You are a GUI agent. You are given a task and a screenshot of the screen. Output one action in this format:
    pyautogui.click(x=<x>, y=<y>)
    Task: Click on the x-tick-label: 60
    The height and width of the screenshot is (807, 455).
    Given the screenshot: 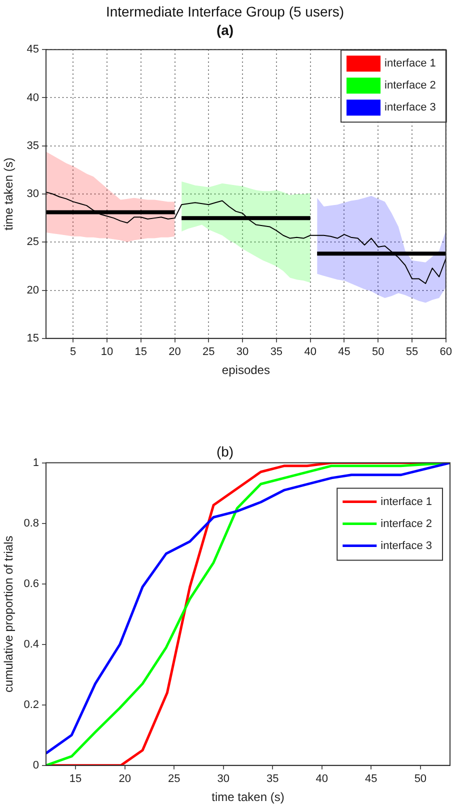 What is the action you would take?
    pyautogui.click(x=446, y=352)
    